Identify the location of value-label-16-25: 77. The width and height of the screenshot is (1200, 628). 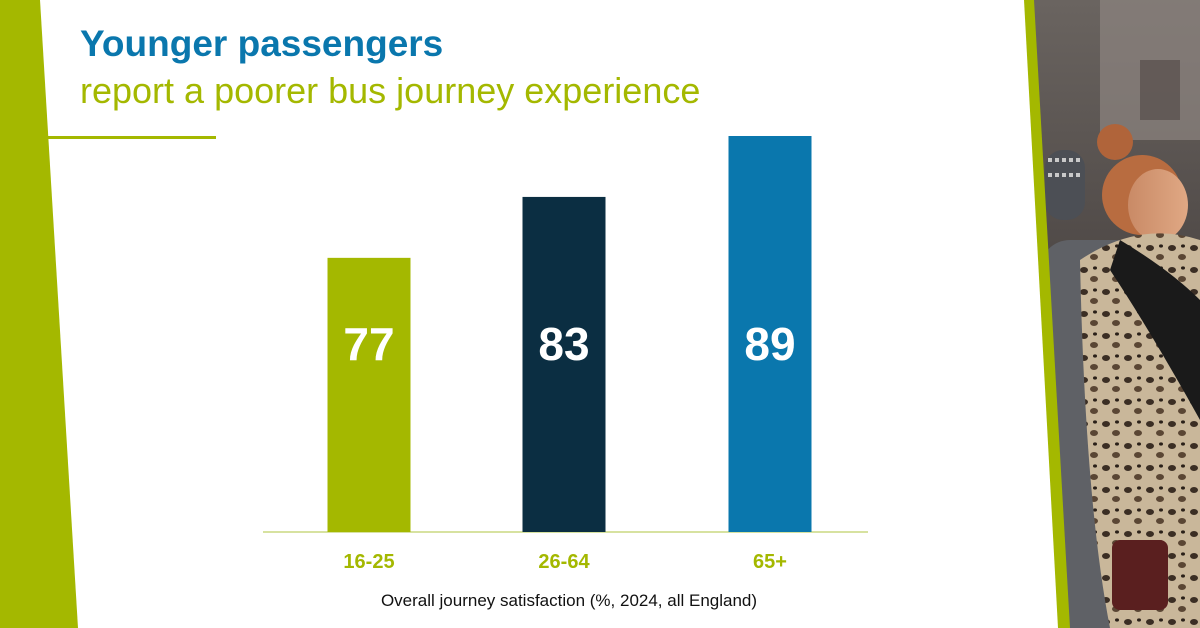
(368, 344).